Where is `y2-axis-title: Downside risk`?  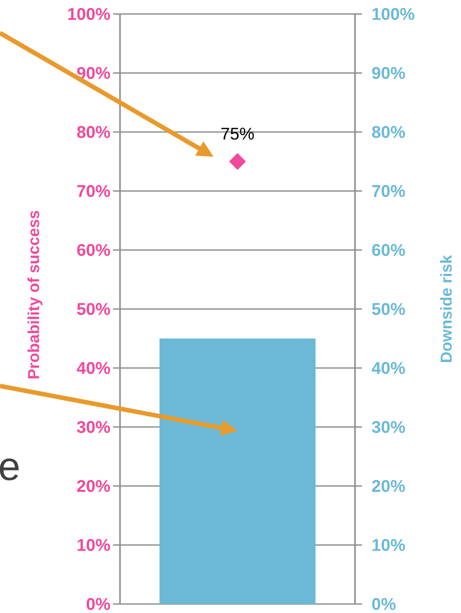
y2-axis-title: Downside risk is located at coordinates (446, 308).